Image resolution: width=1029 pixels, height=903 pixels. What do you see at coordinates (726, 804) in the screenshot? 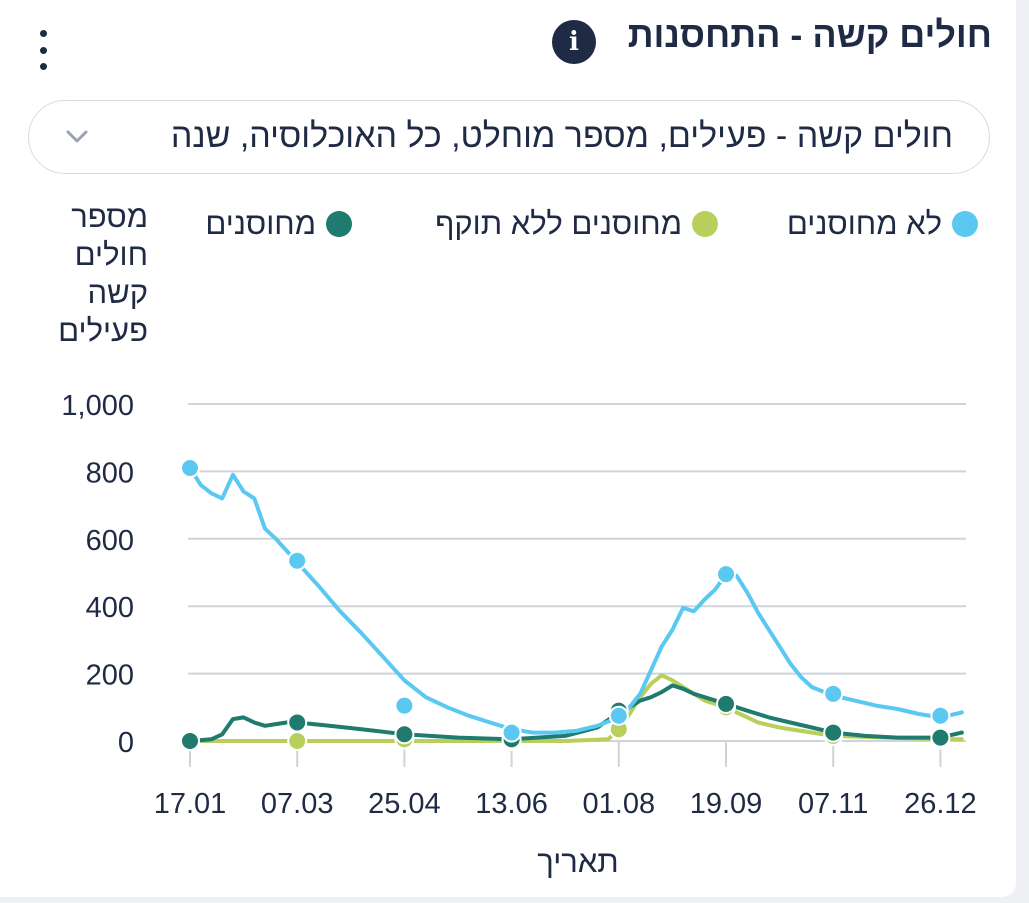
I see `x-tick-label: 19.09` at bounding box center [726, 804].